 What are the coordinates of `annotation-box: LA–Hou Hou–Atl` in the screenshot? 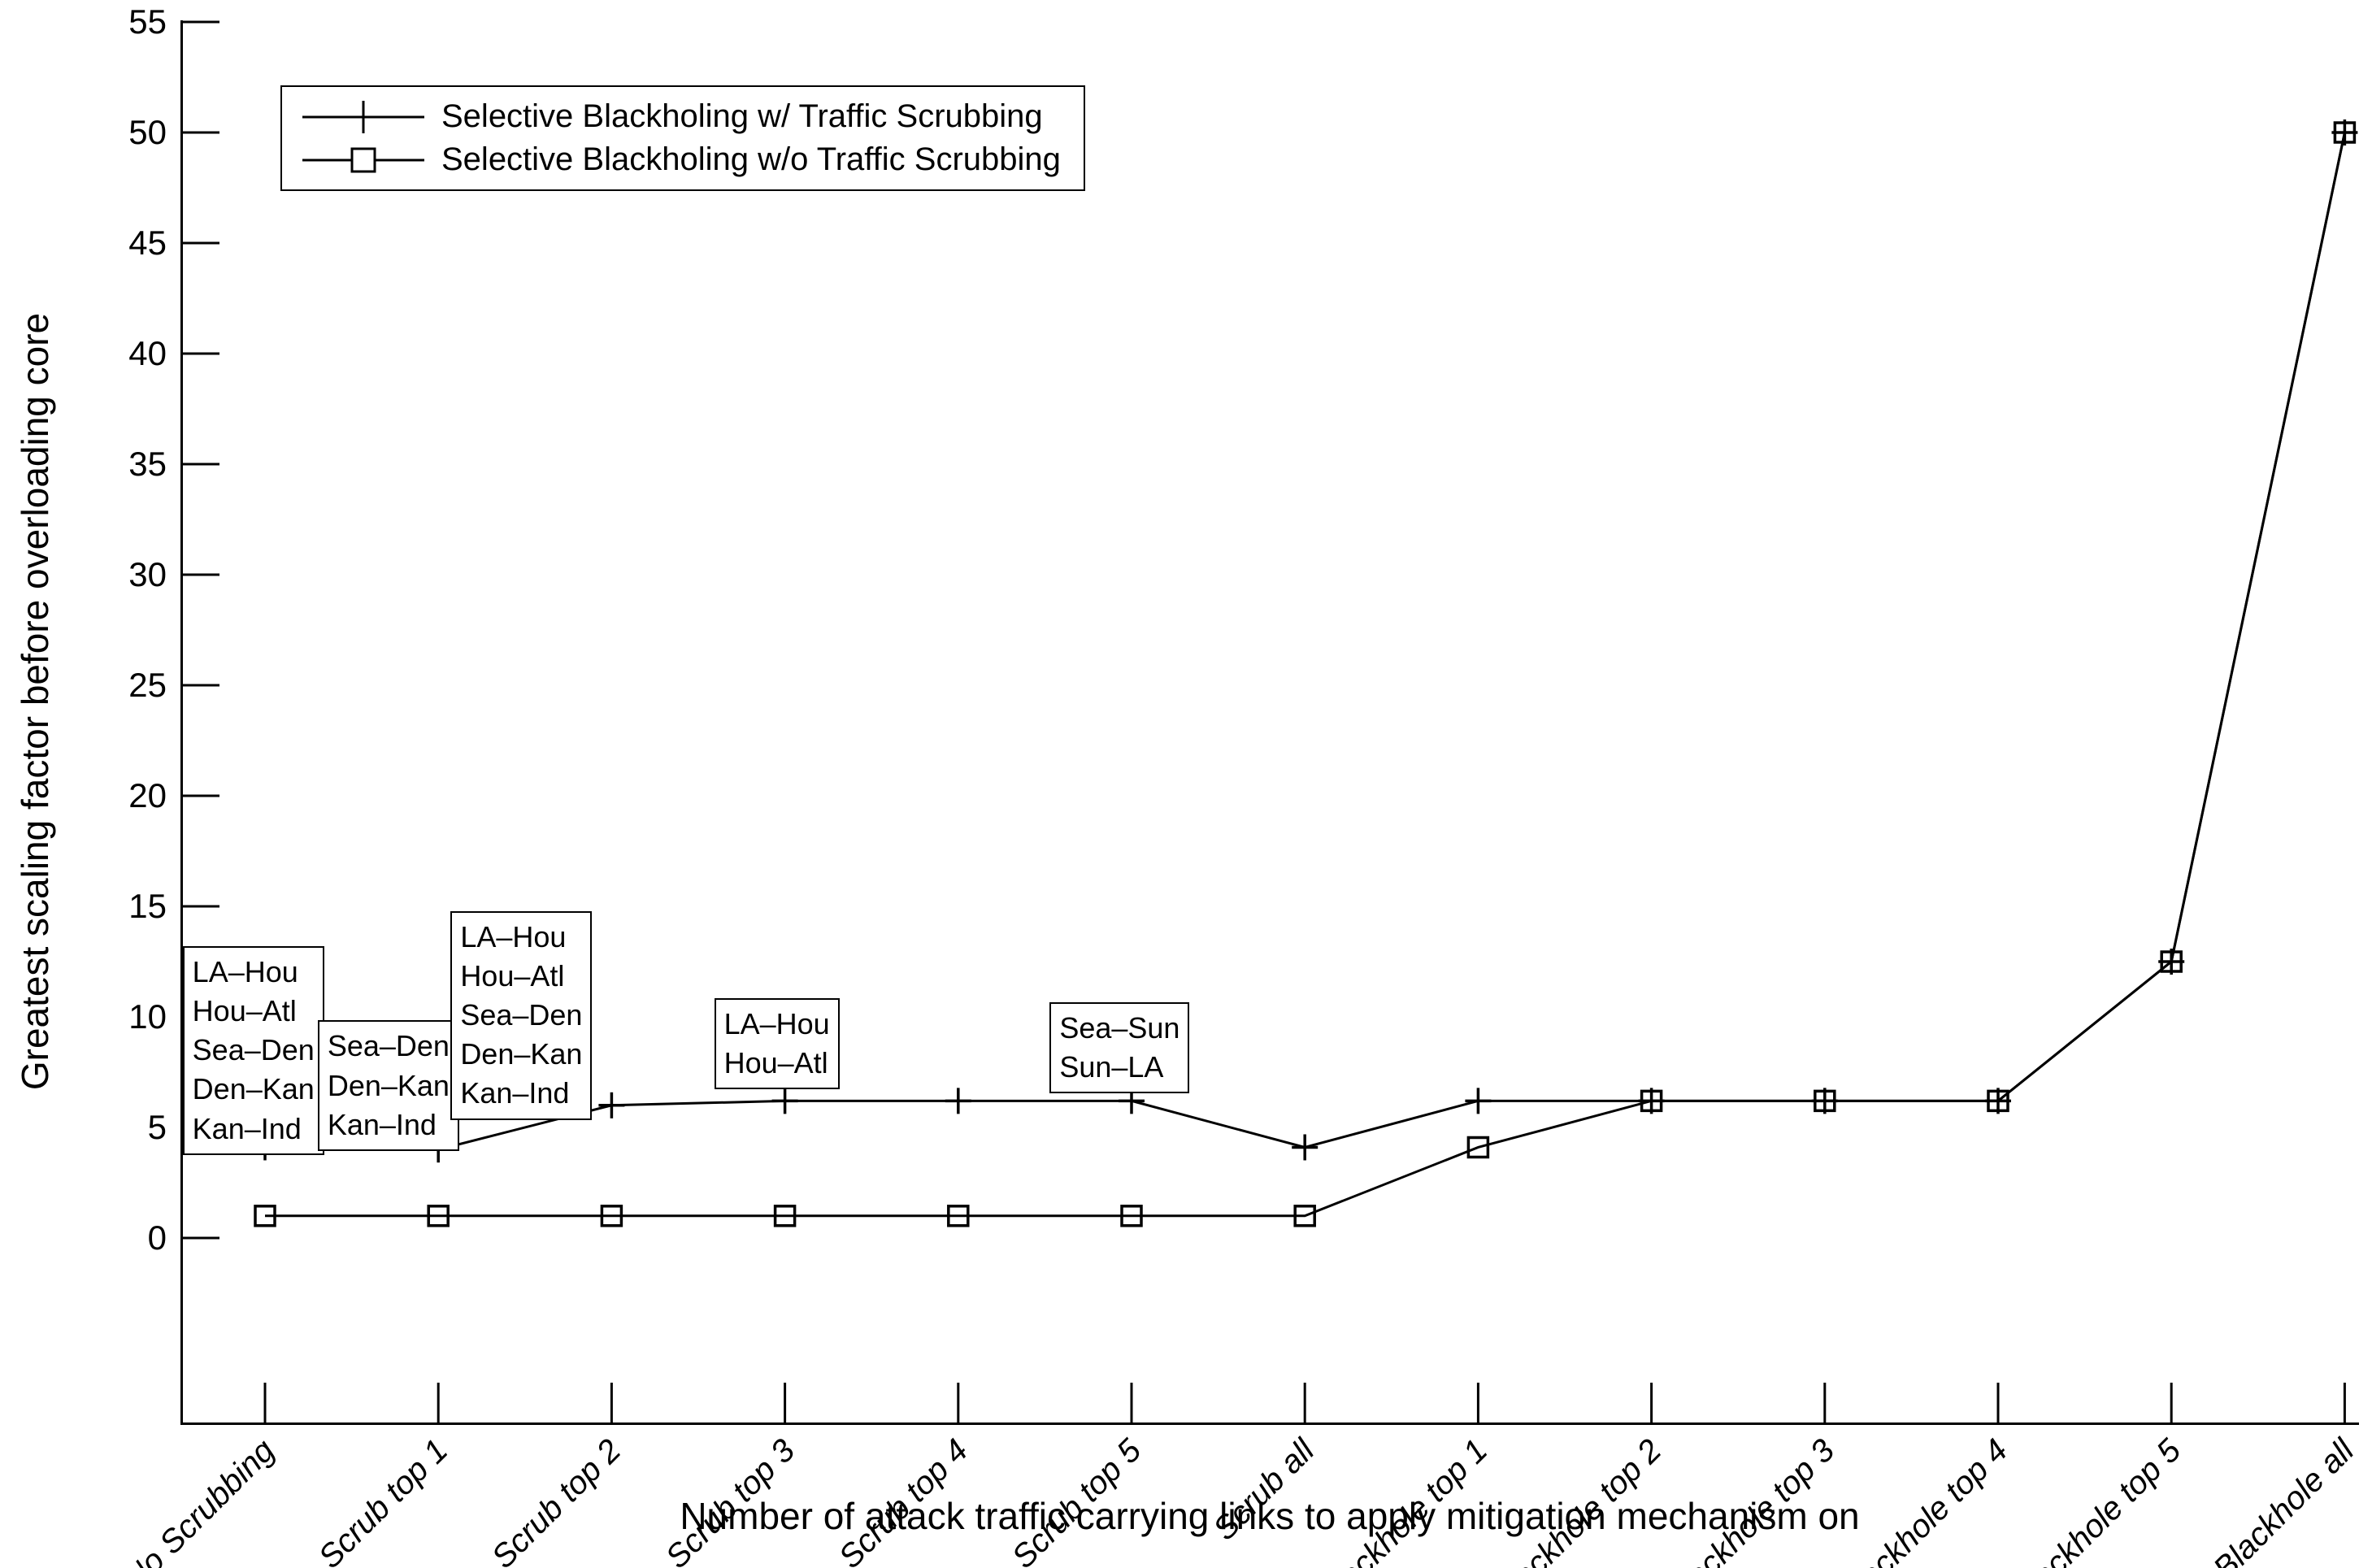 It's located at (777, 1043).